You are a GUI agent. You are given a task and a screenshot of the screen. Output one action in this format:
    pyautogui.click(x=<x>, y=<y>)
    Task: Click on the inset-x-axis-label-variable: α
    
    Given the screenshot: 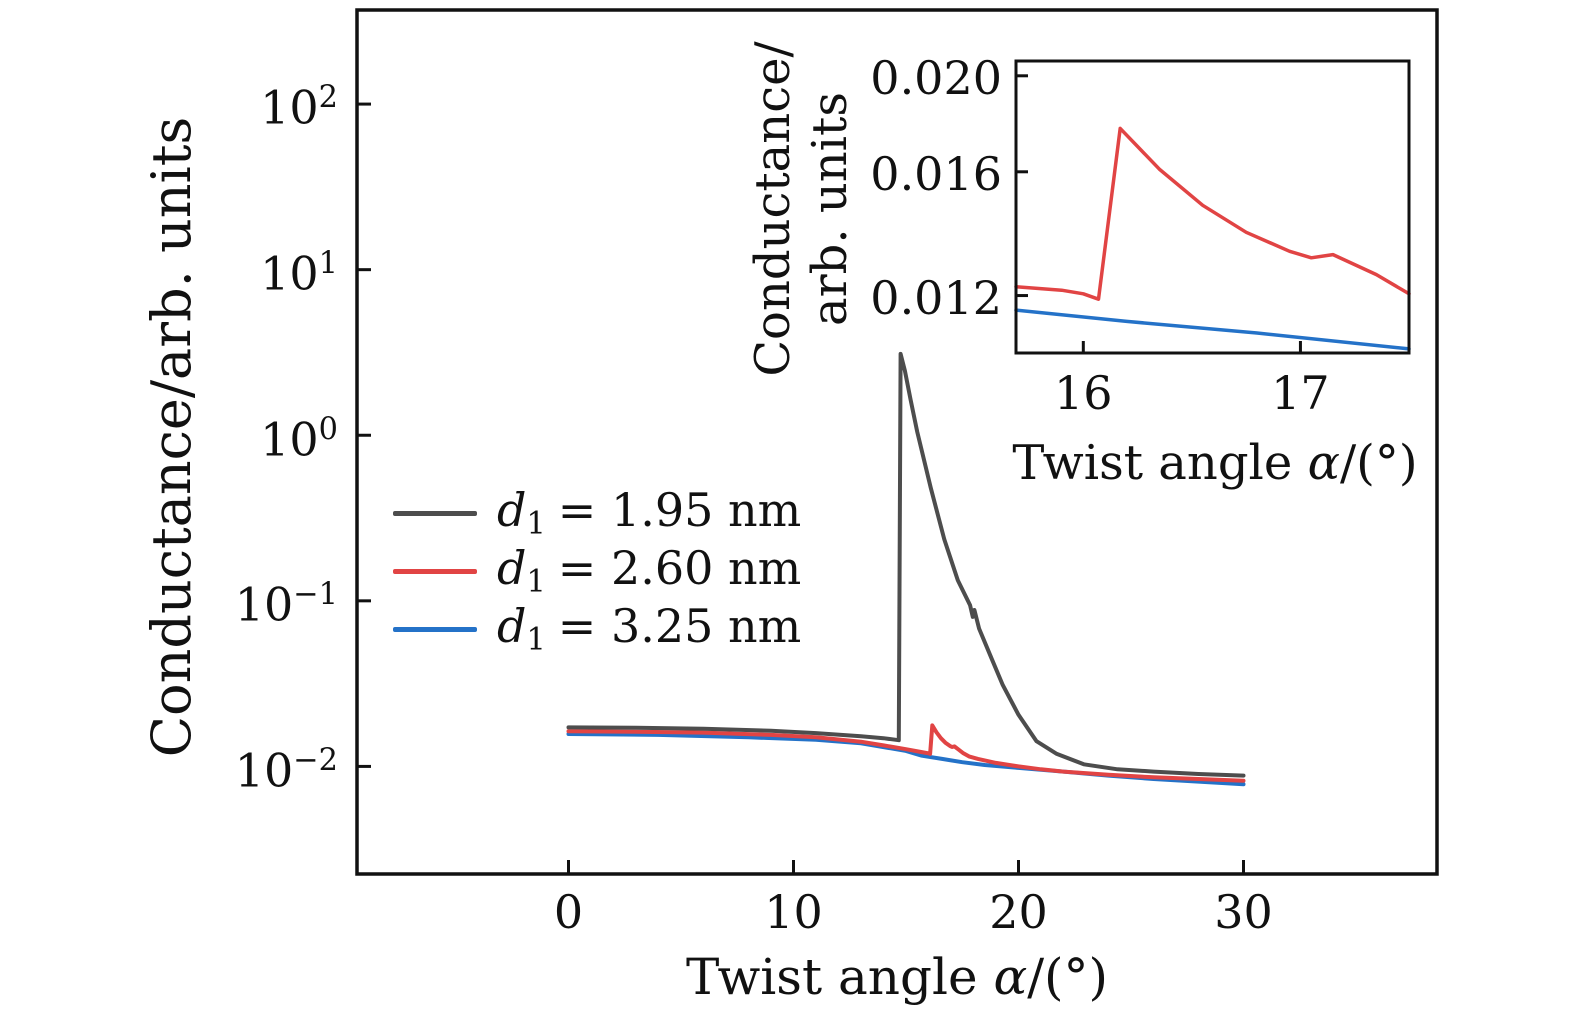 What is the action you would take?
    pyautogui.click(x=1323, y=463)
    